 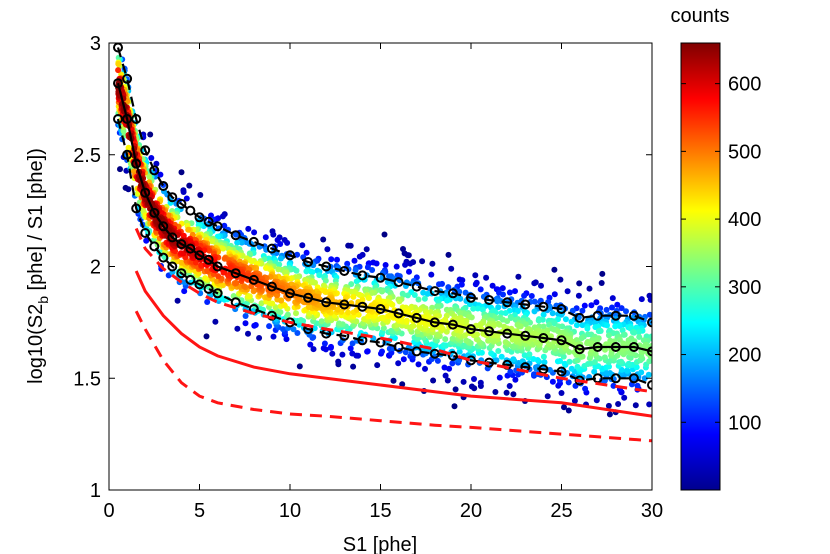 What do you see at coordinates (744, 85) in the screenshot?
I see `colorbar-tick-label: 600` at bounding box center [744, 85].